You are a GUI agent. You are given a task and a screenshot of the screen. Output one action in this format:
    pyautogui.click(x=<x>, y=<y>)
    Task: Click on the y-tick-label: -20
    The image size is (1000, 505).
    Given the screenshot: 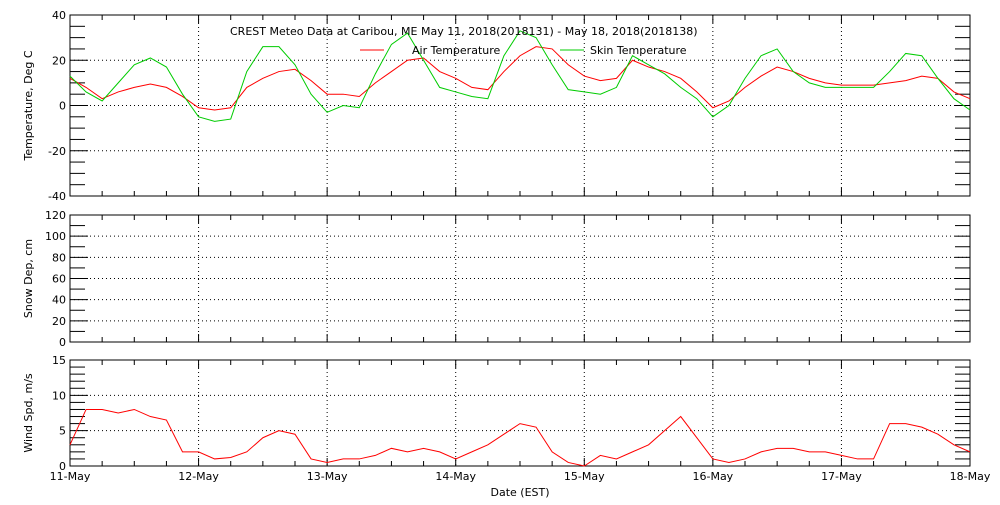 What is the action you would take?
    pyautogui.click(x=57, y=151)
    